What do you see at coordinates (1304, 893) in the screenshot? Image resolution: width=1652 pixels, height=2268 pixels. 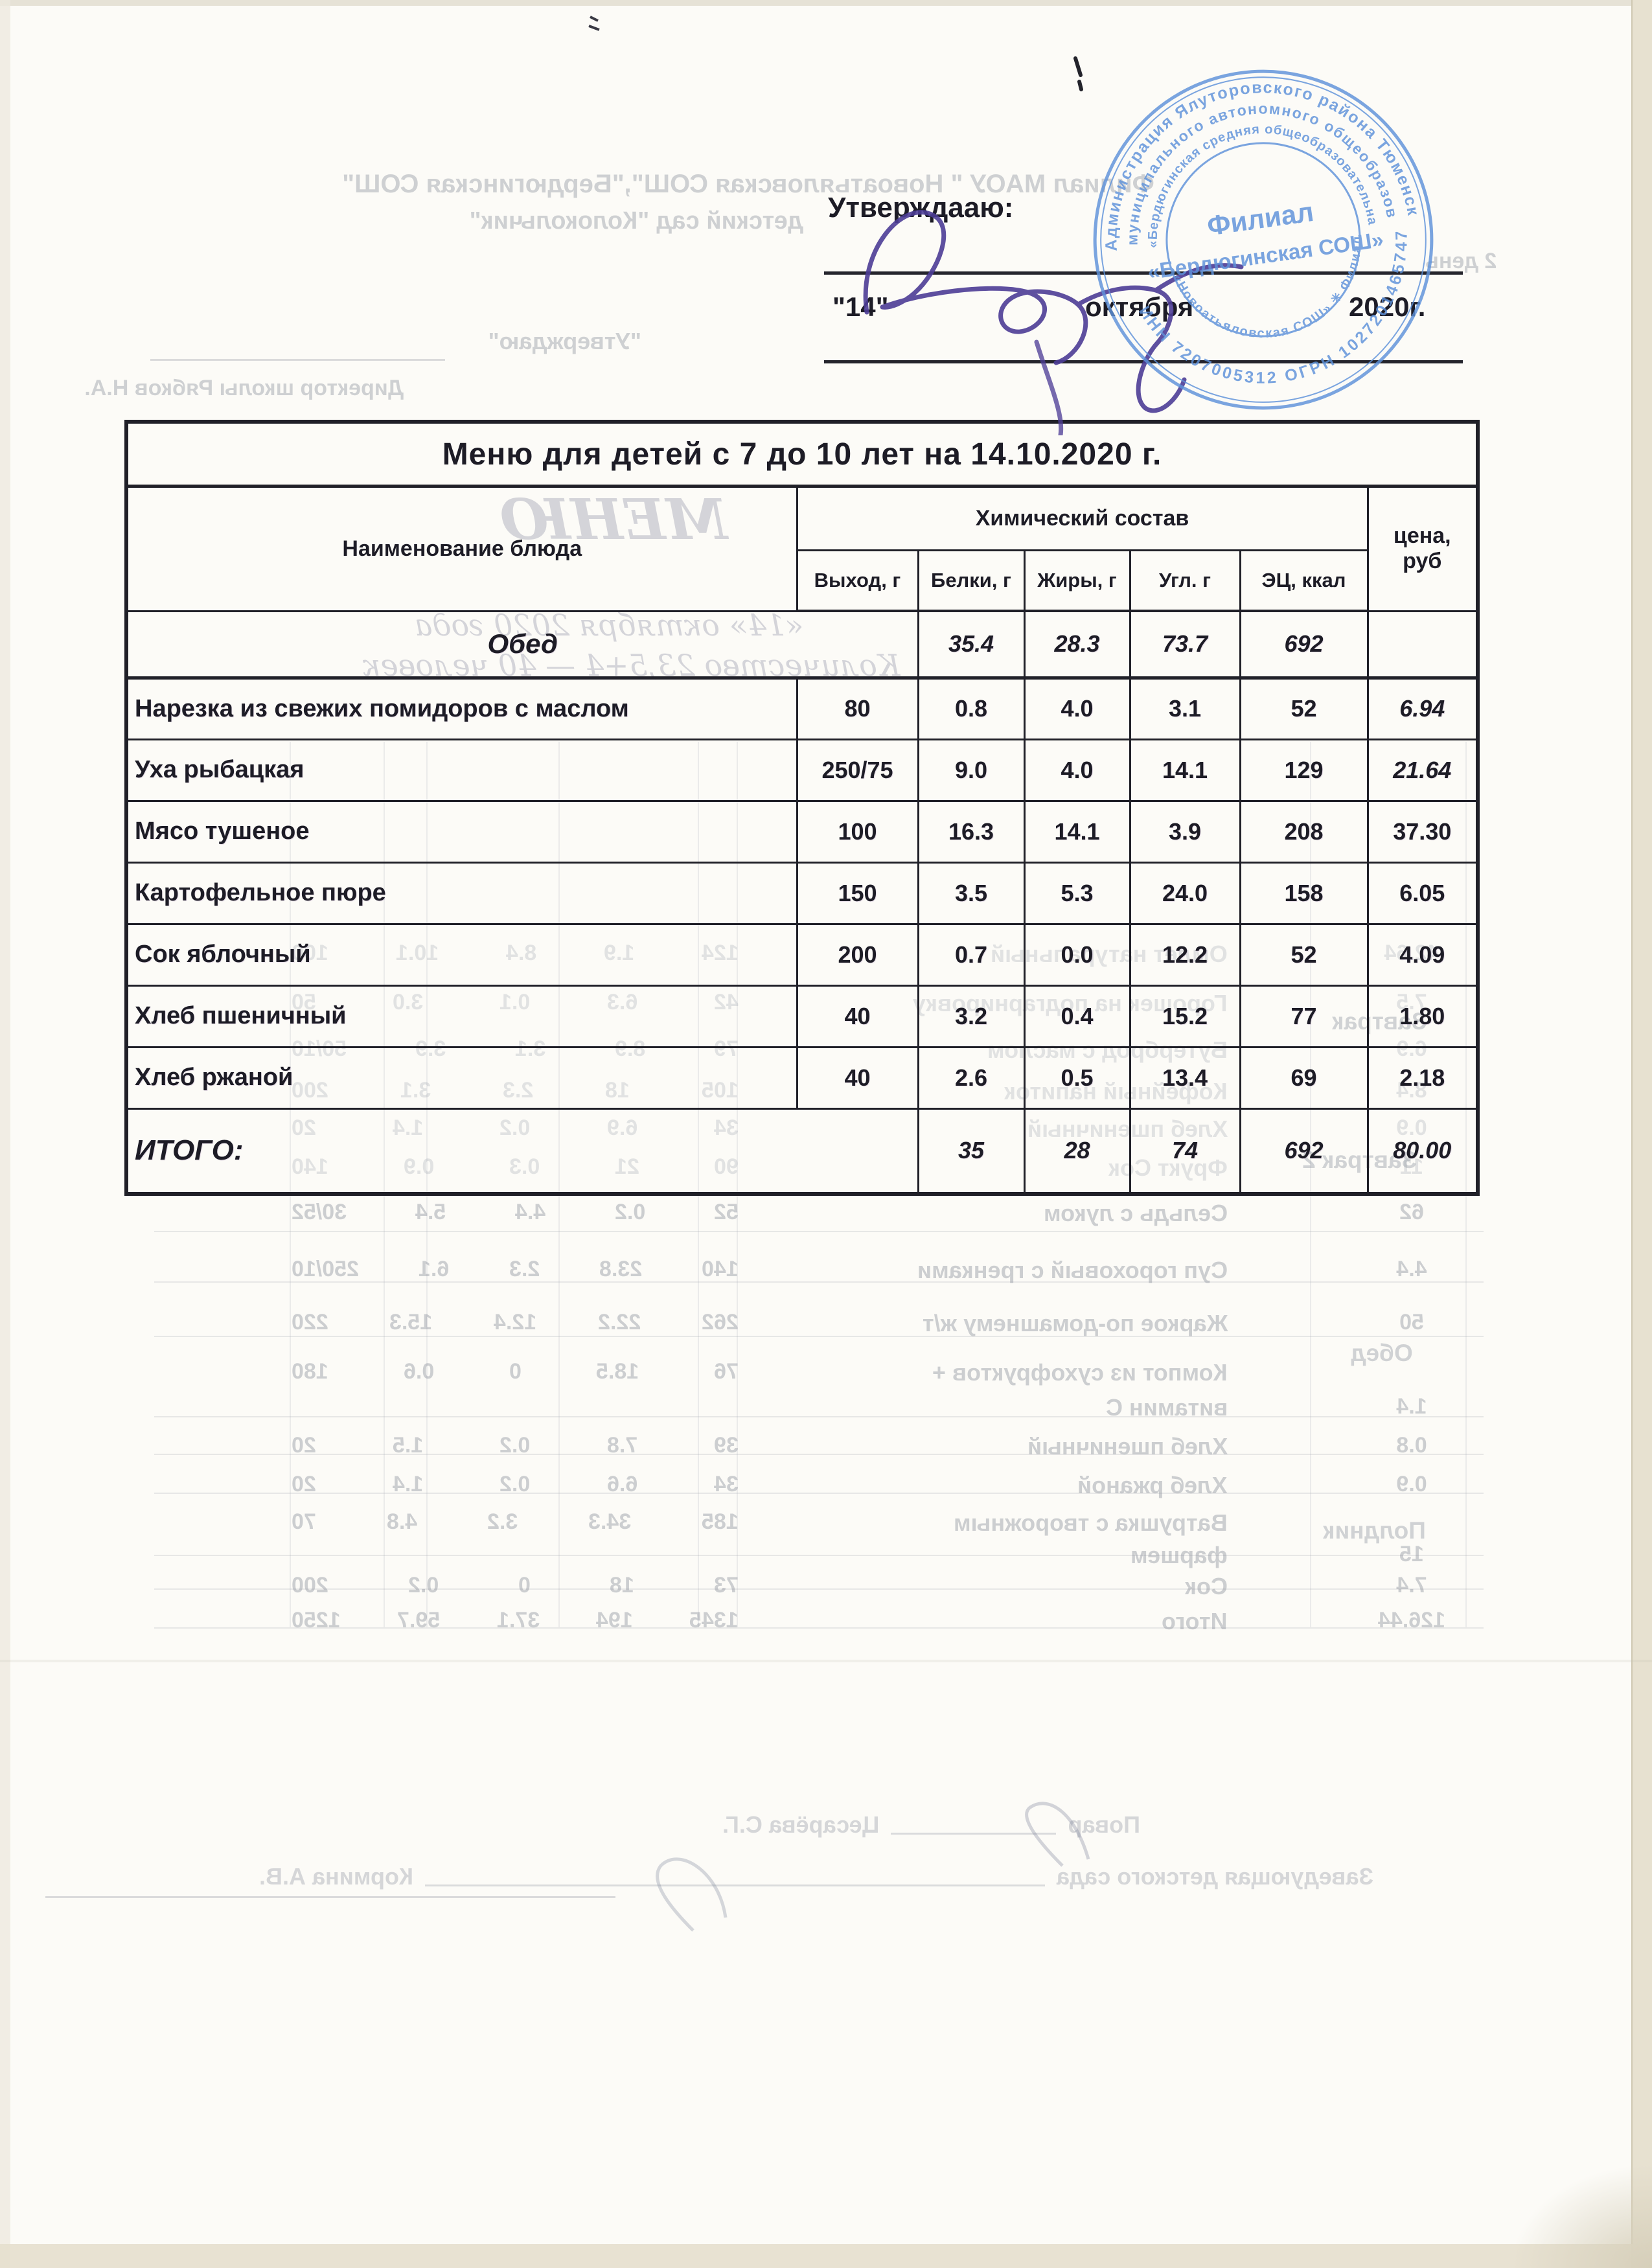 I see `menu-cell: 158` at bounding box center [1304, 893].